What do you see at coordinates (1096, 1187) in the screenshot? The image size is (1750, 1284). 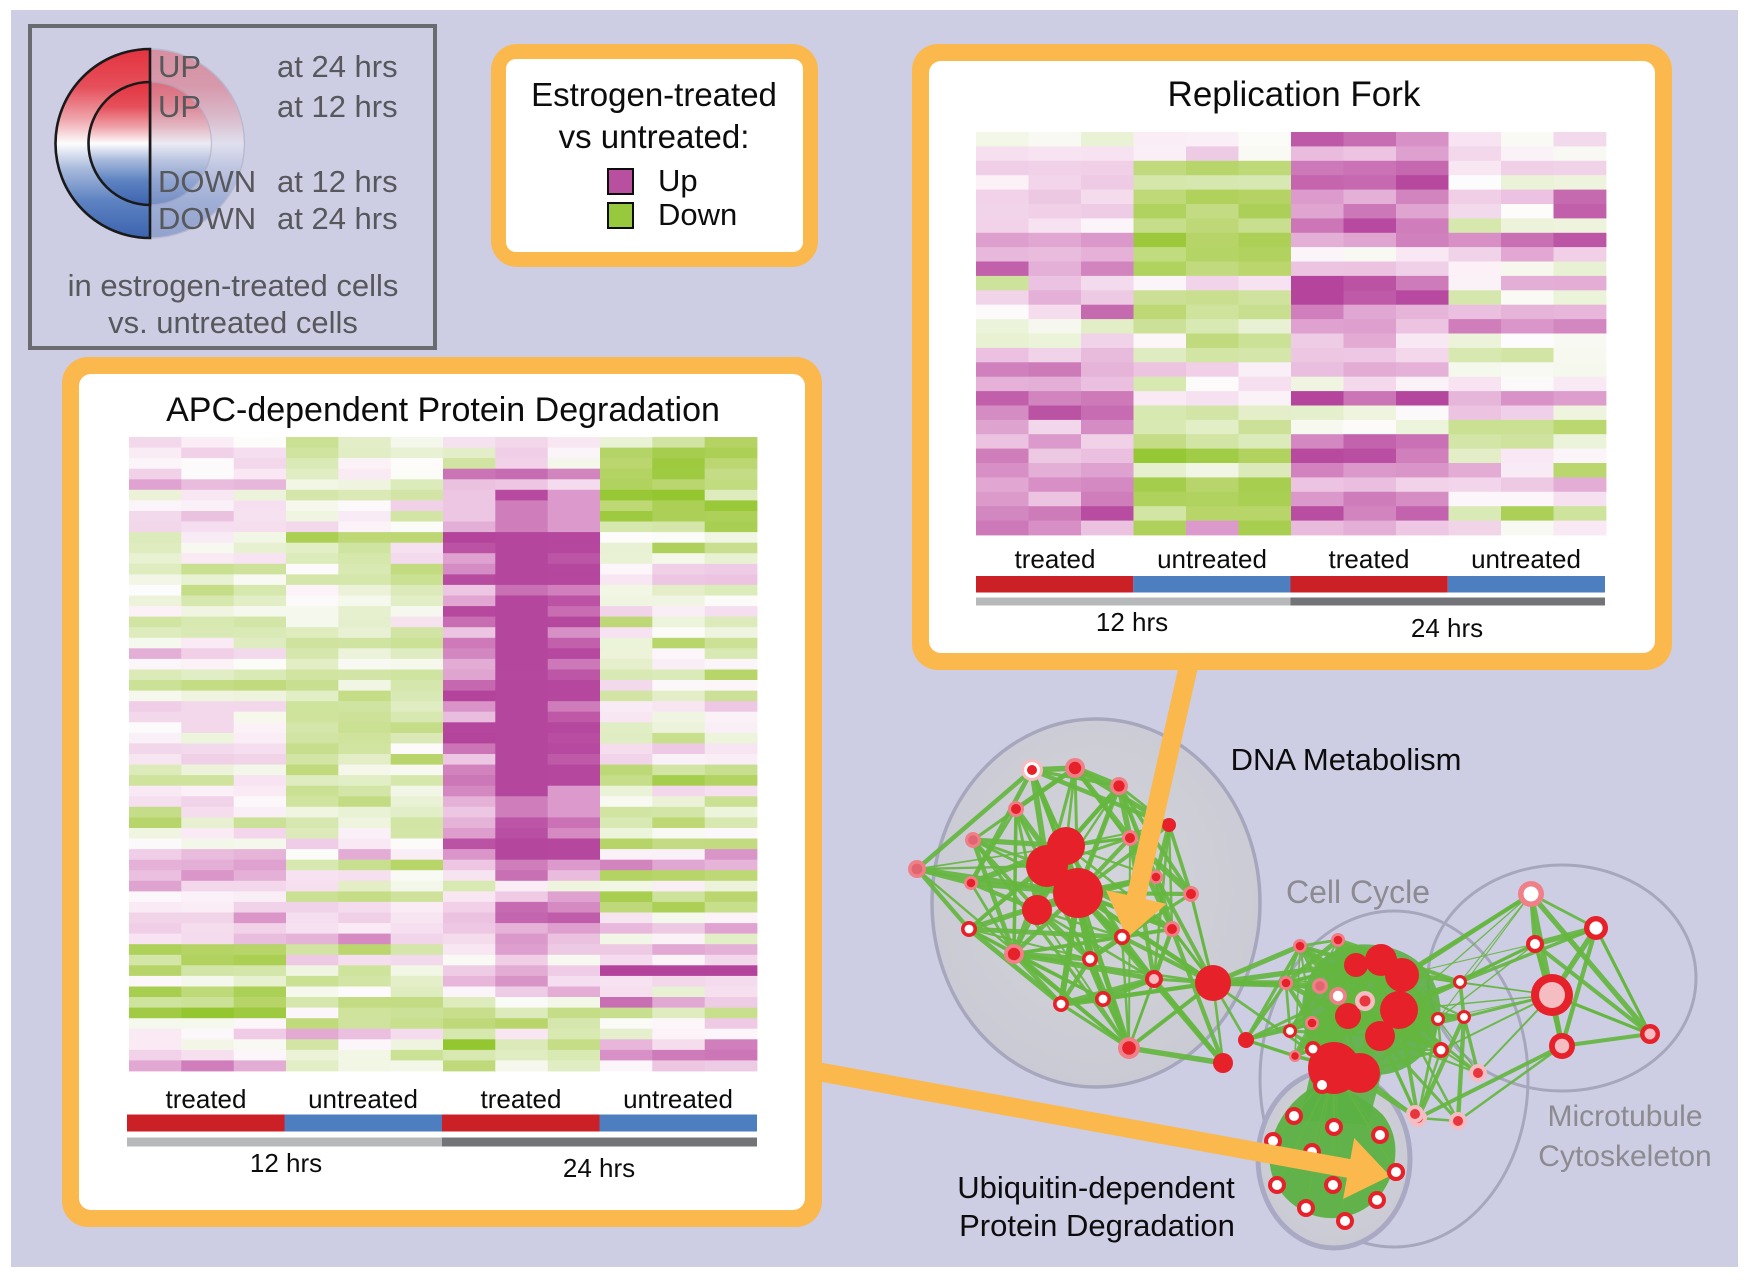 I see `svg-text: Ubiquitin-dependent` at bounding box center [1096, 1187].